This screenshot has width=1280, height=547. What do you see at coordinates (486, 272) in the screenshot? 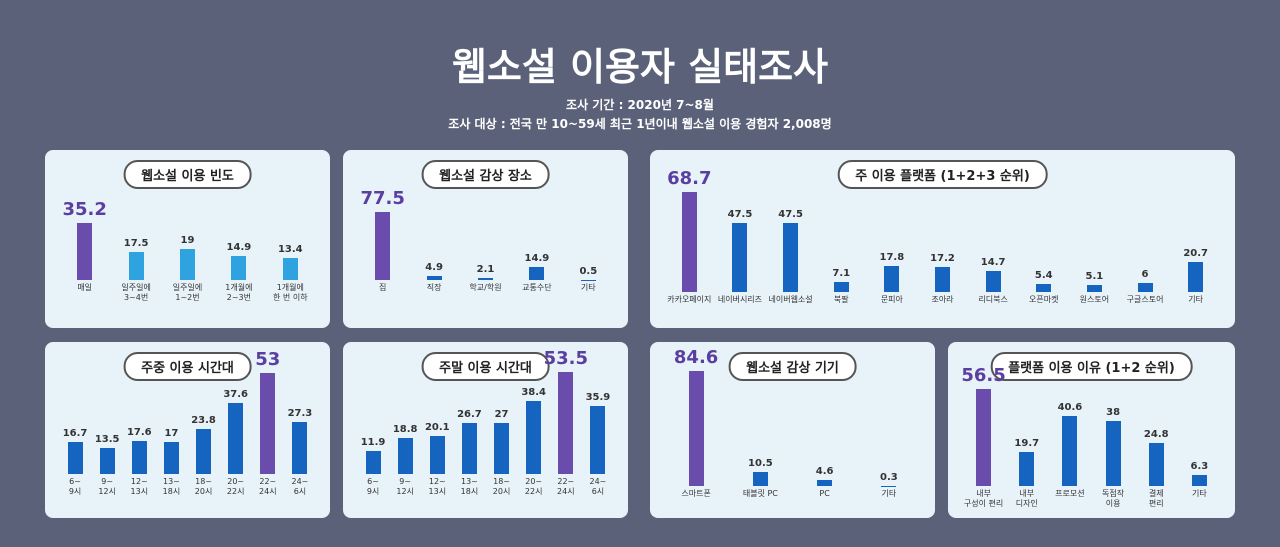
I see `bar-group: 2.1` at bounding box center [486, 272].